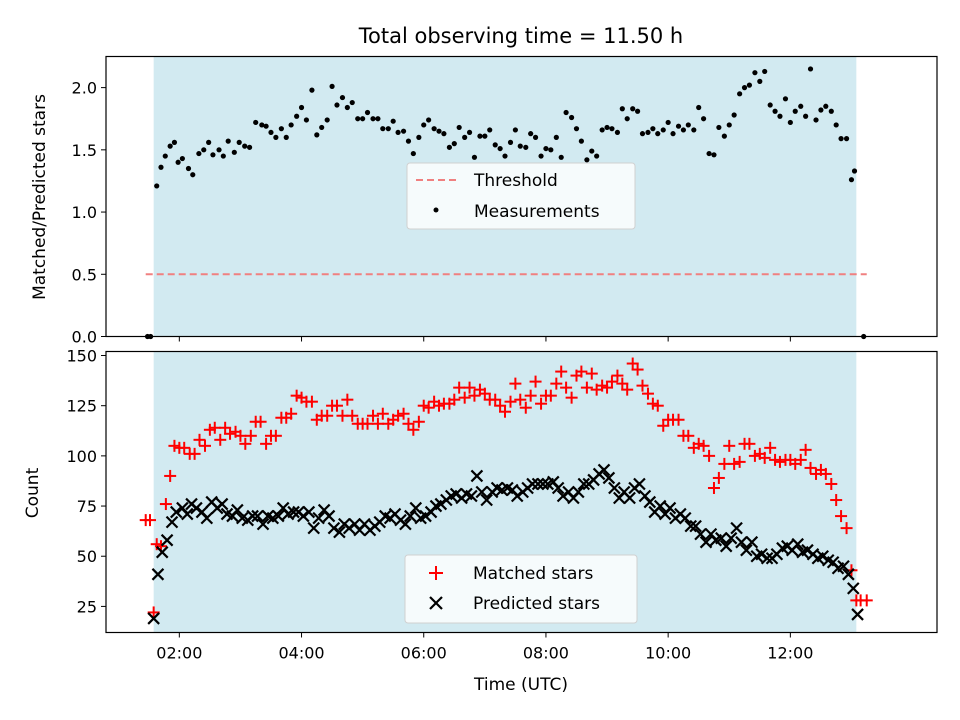 The width and height of the screenshot is (960, 720). I want to click on top-y-tick-label: 1.0, so click(84, 212).